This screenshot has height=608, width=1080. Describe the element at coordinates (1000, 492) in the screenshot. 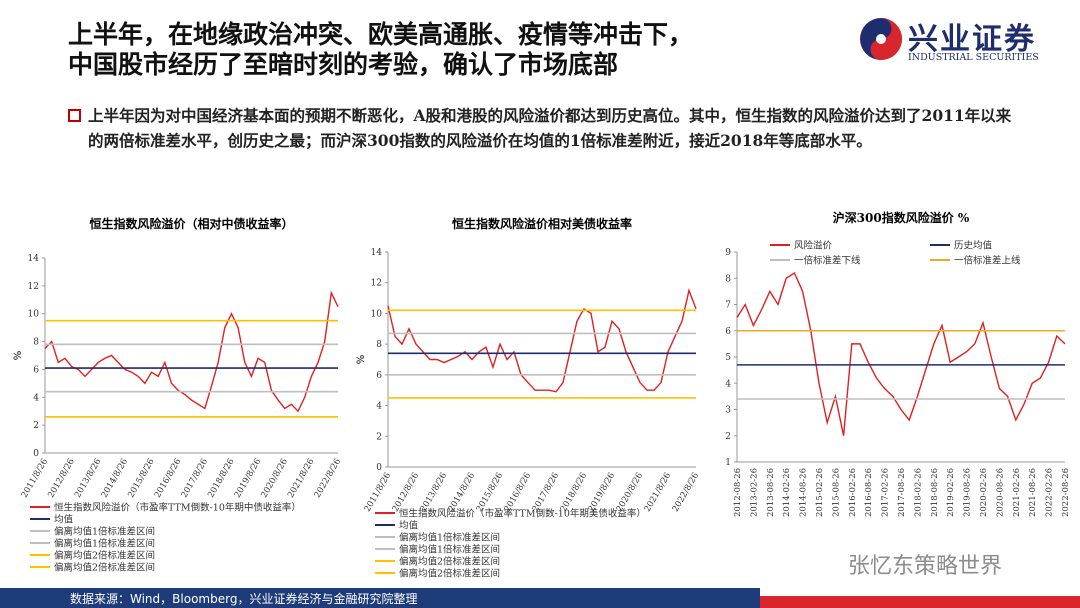

I see `x-tick-label: 2020-08-26` at that location.